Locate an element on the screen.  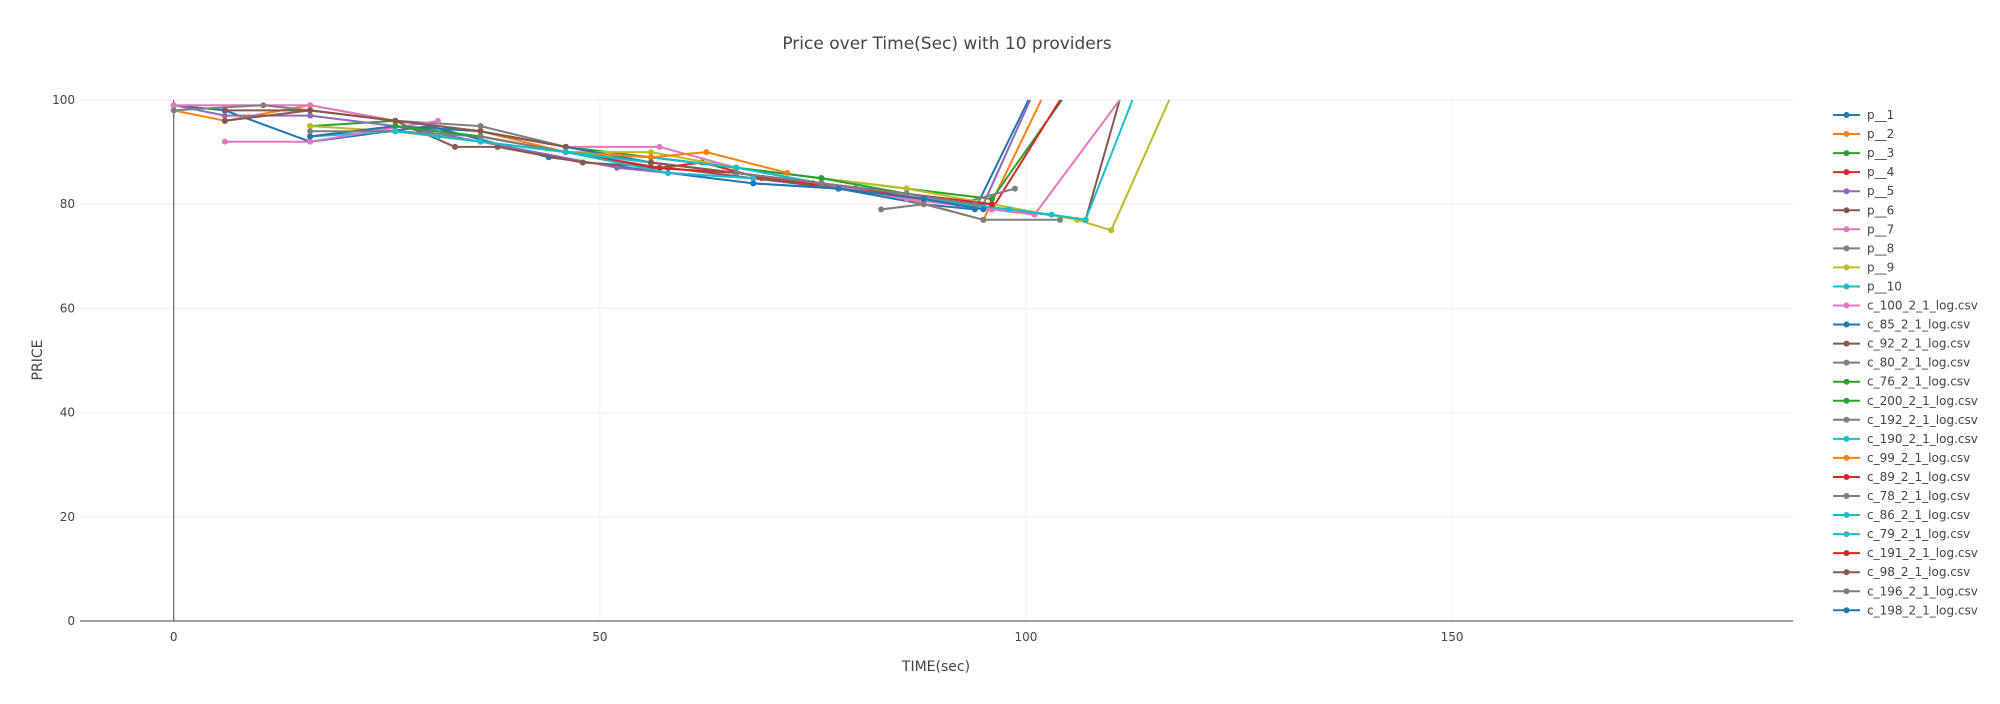
legend-label: c_79_2_1_log.csv is located at coordinates (1918, 534).